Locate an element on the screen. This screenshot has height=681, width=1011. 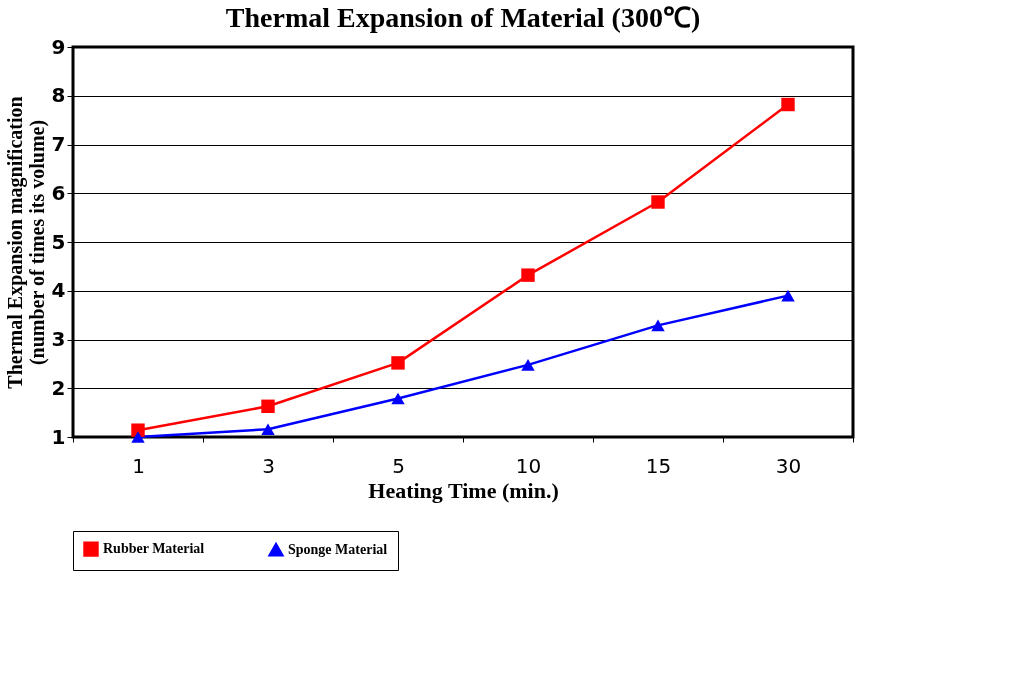
legend-label: Rubber Material is located at coordinates (154, 549).